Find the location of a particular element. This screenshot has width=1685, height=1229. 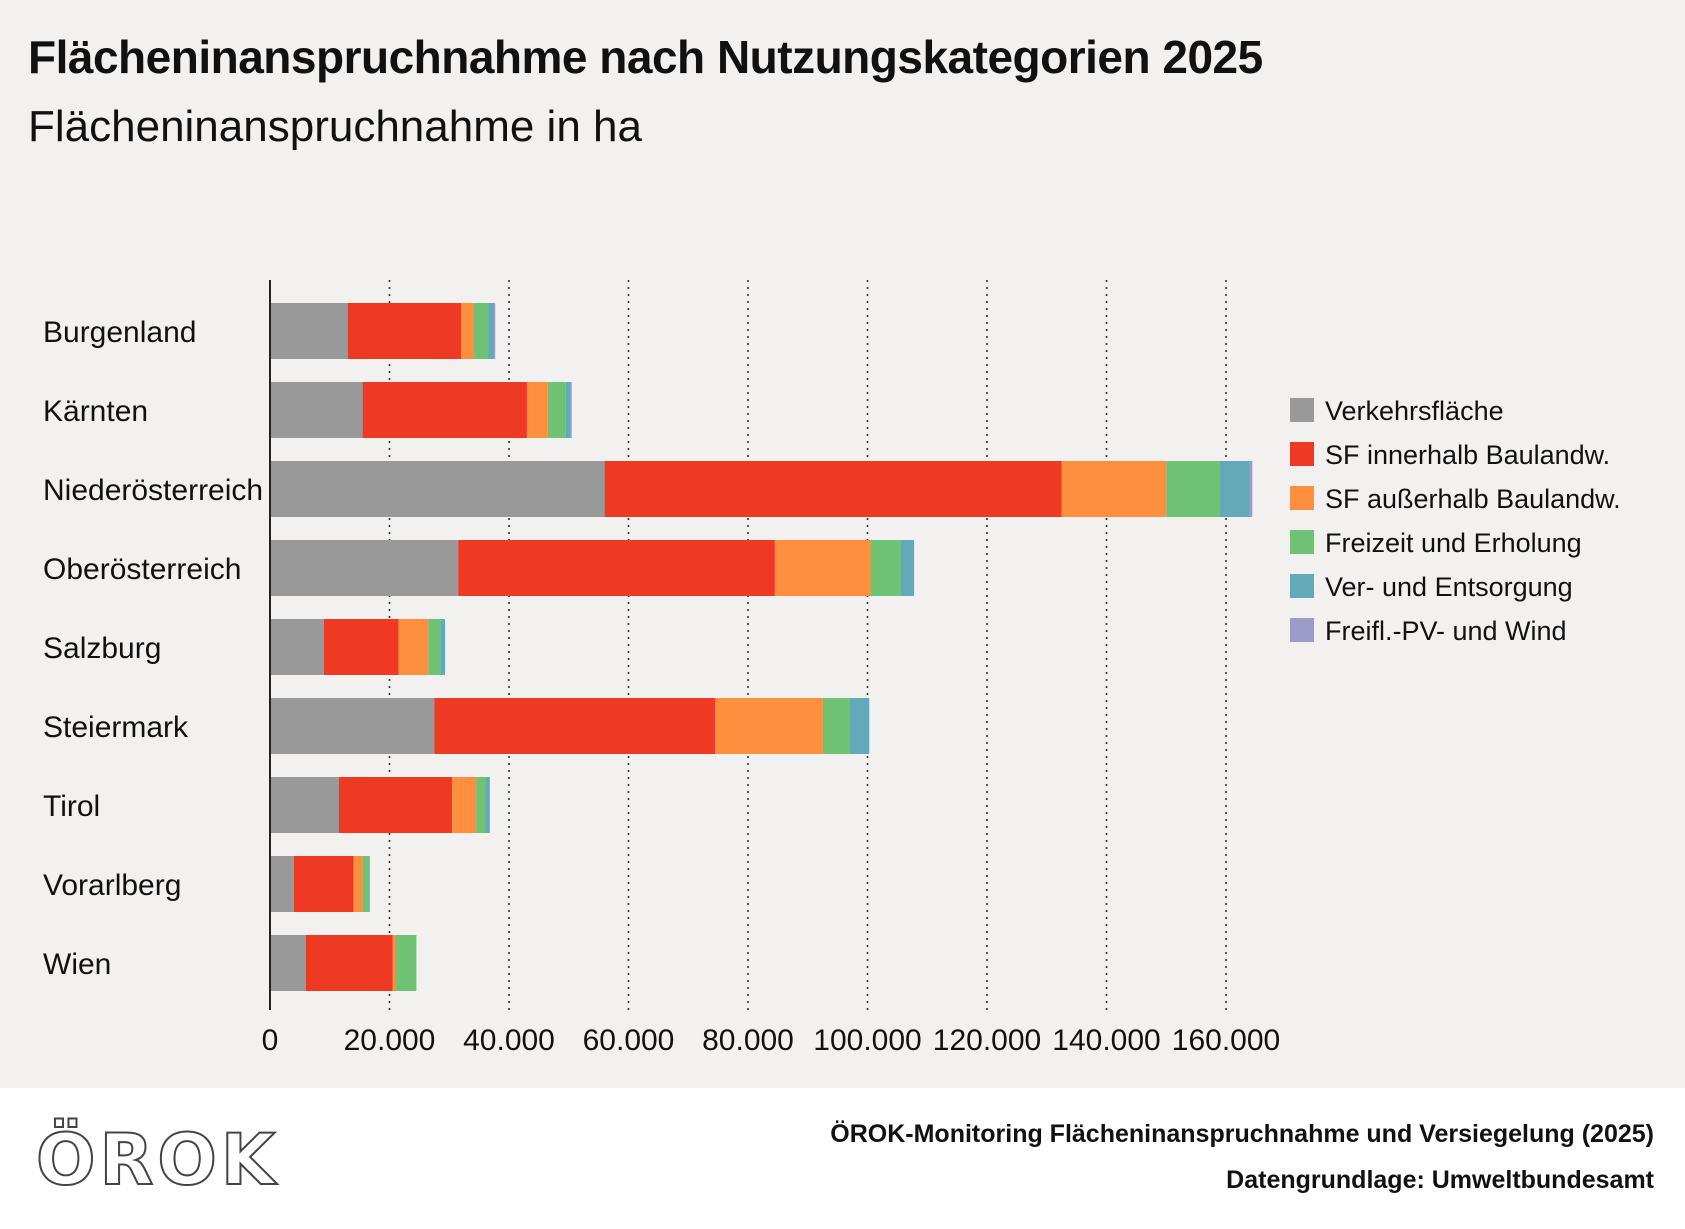

x-tick-label: 0 is located at coordinates (270, 1040).